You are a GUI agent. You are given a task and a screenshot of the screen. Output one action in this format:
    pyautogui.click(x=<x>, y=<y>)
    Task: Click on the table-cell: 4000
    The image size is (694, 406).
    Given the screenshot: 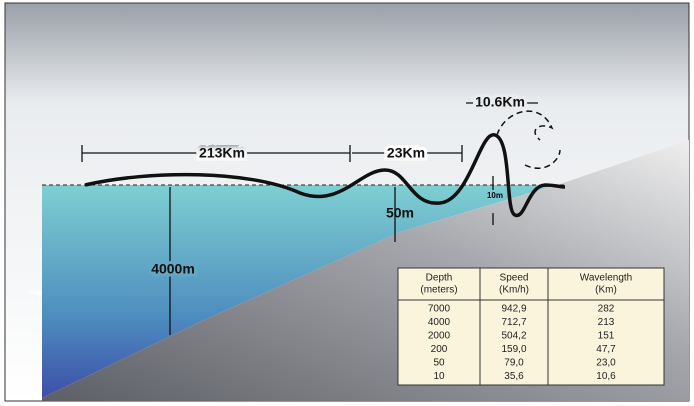 What is the action you would take?
    pyautogui.click(x=439, y=322)
    